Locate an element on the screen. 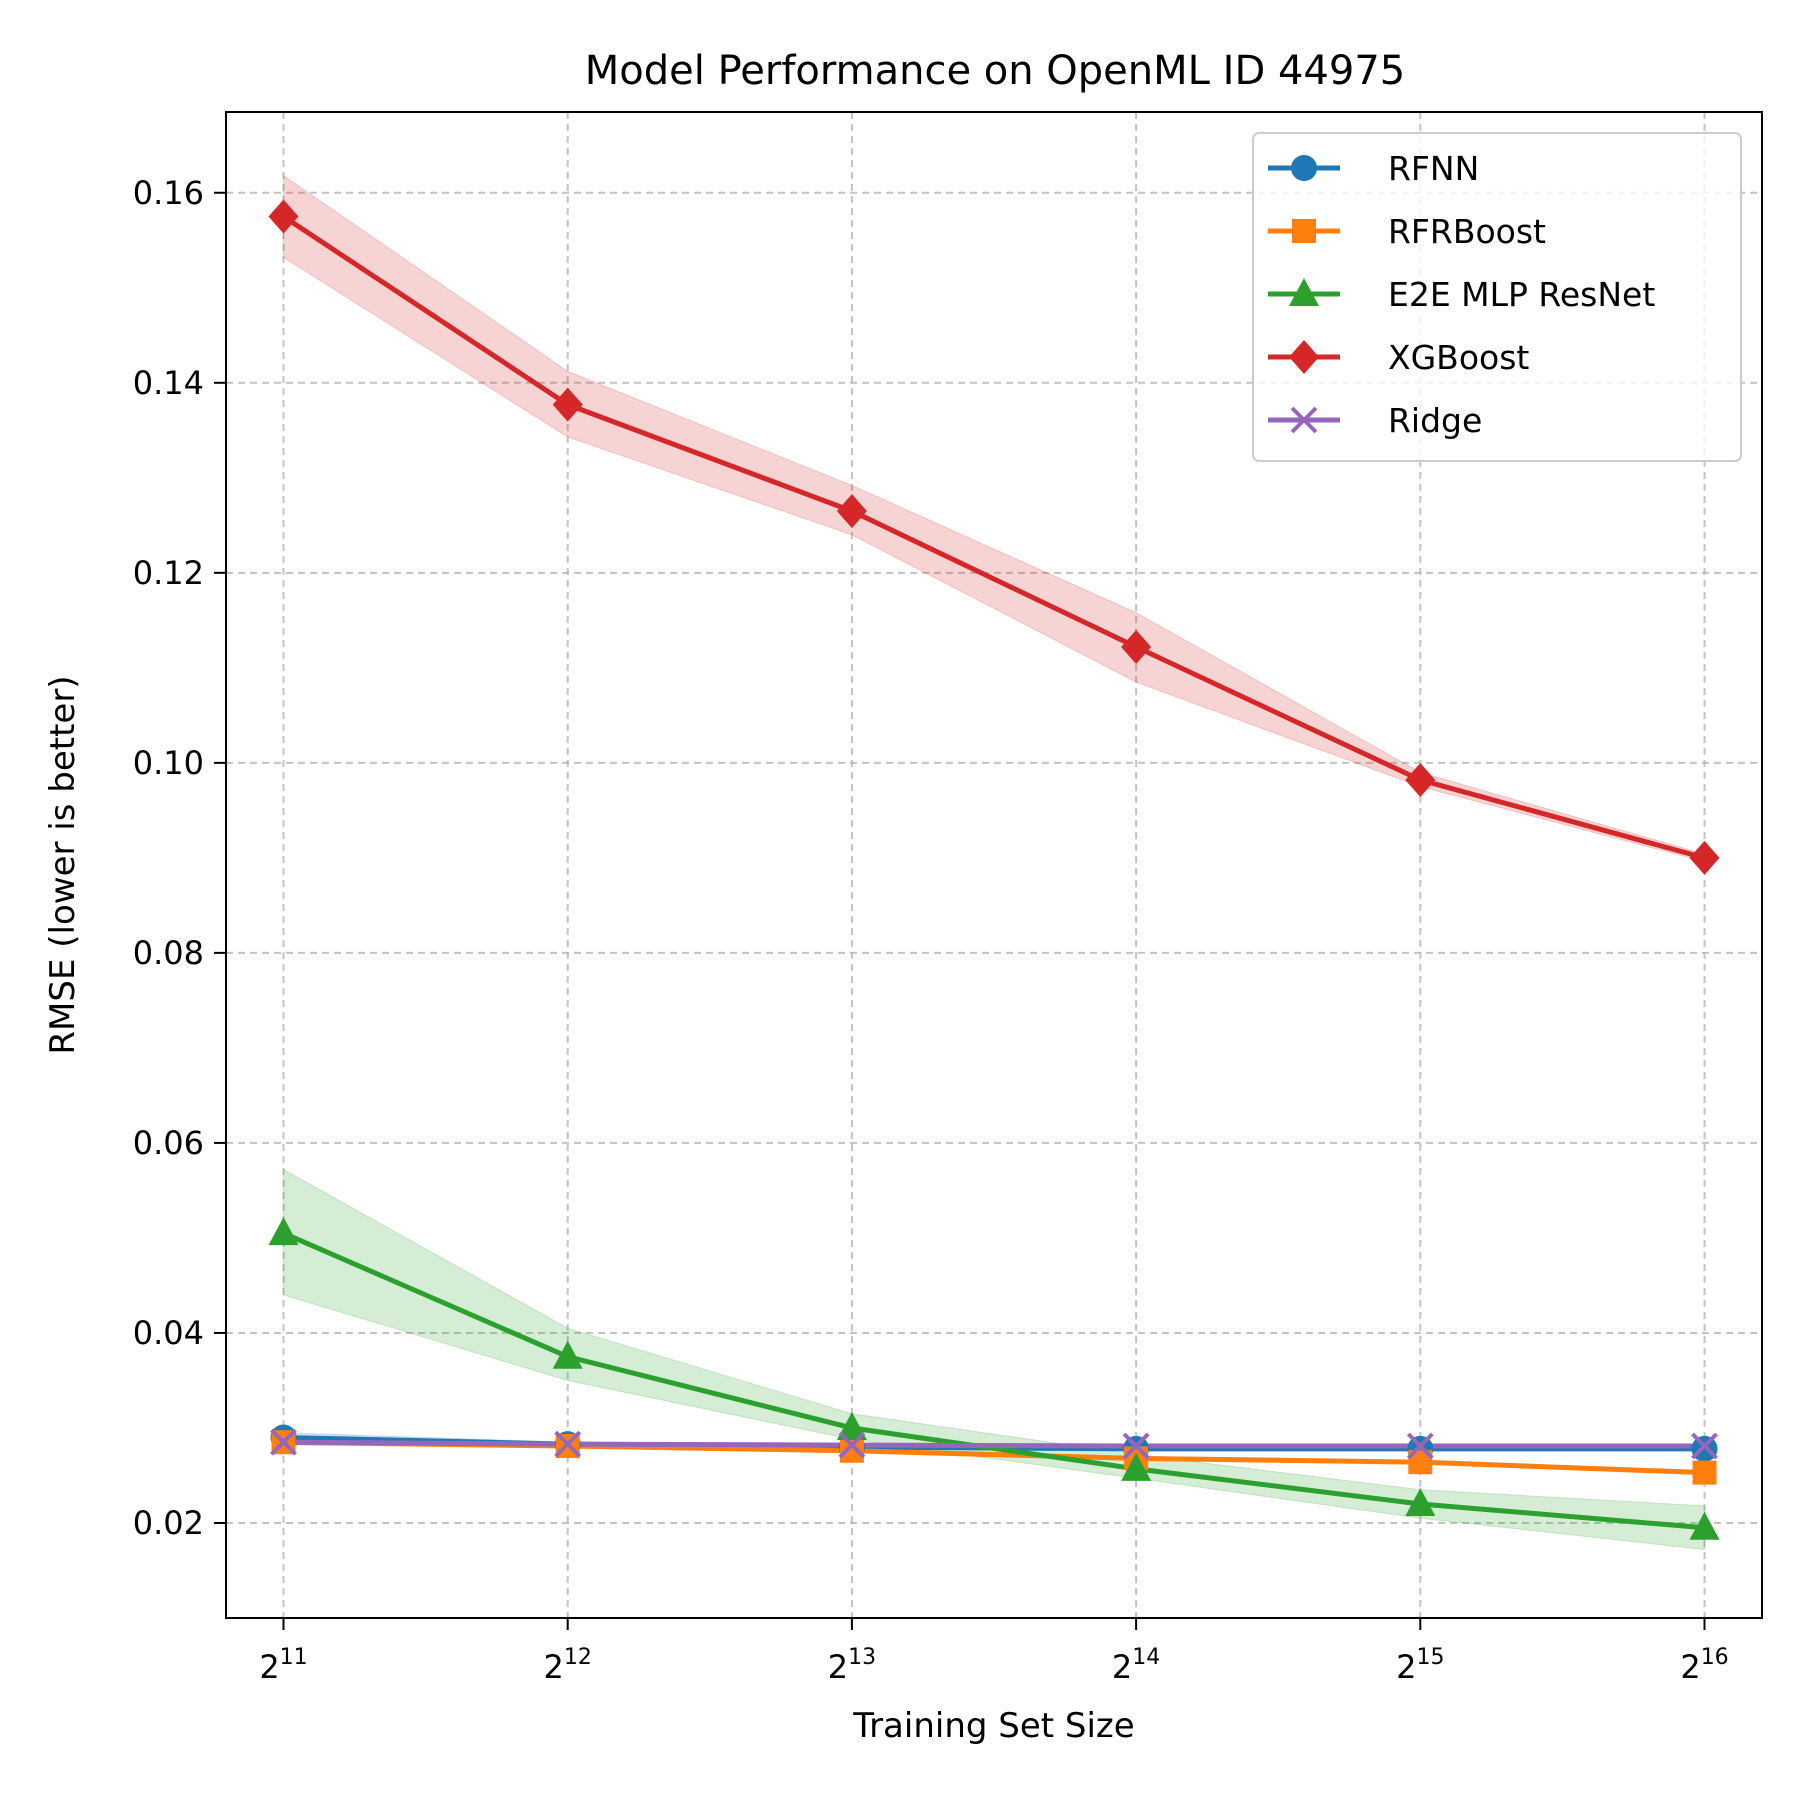 The width and height of the screenshot is (1800, 1800). x-tick-label: 213 is located at coordinates (852, 1665).